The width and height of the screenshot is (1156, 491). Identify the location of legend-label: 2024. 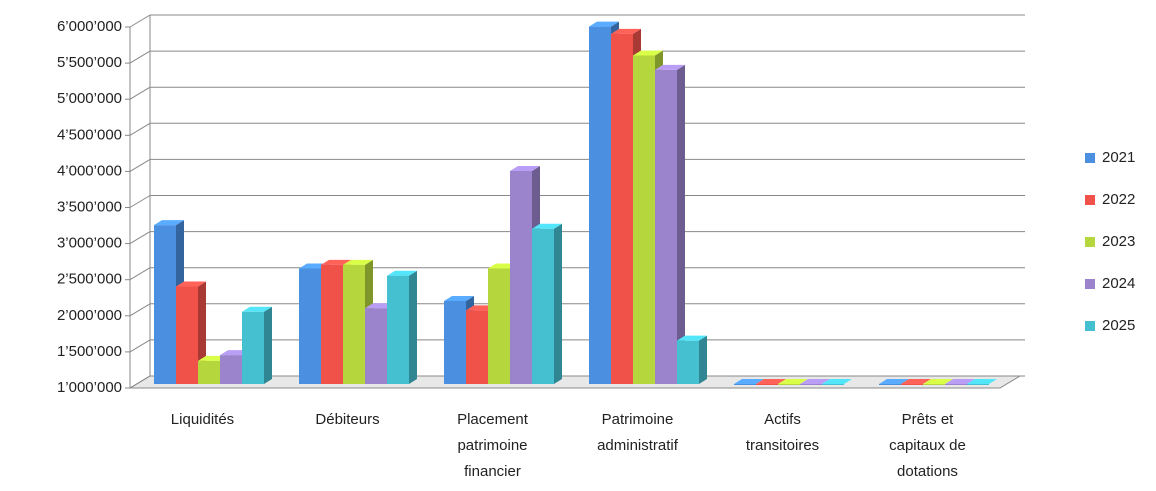
(1118, 283).